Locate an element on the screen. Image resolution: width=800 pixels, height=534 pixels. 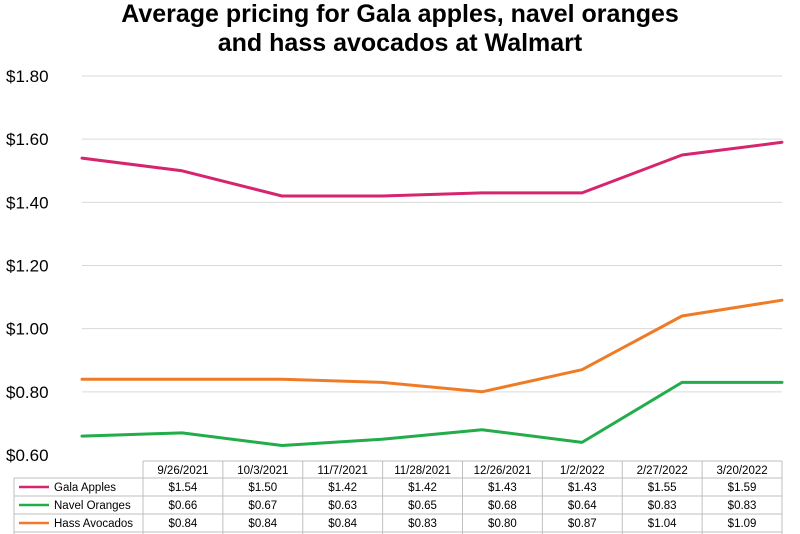
table-cell-value: $1.50 is located at coordinates (262, 488).